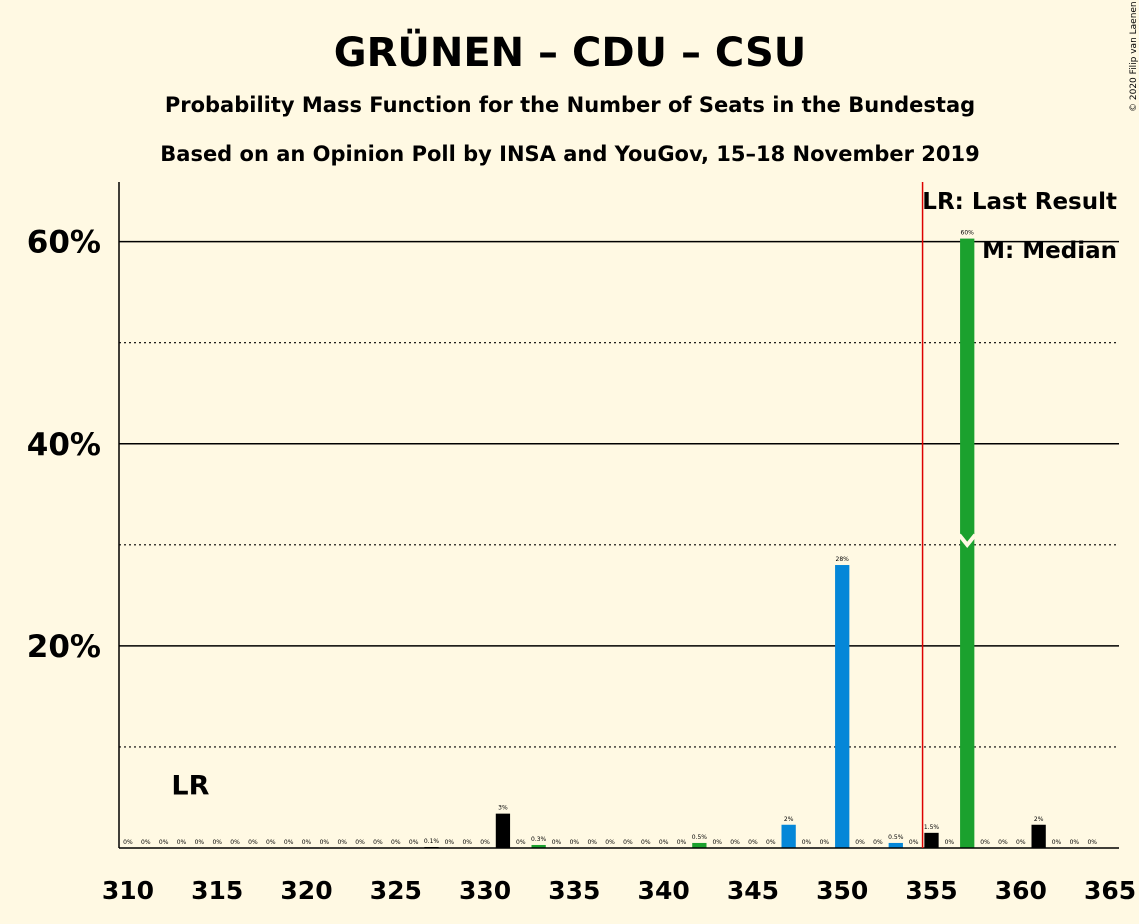 This screenshot has width=1139, height=924. Describe the element at coordinates (539, 839) in the screenshot. I see `bar-value-label: 0.3%` at that location.